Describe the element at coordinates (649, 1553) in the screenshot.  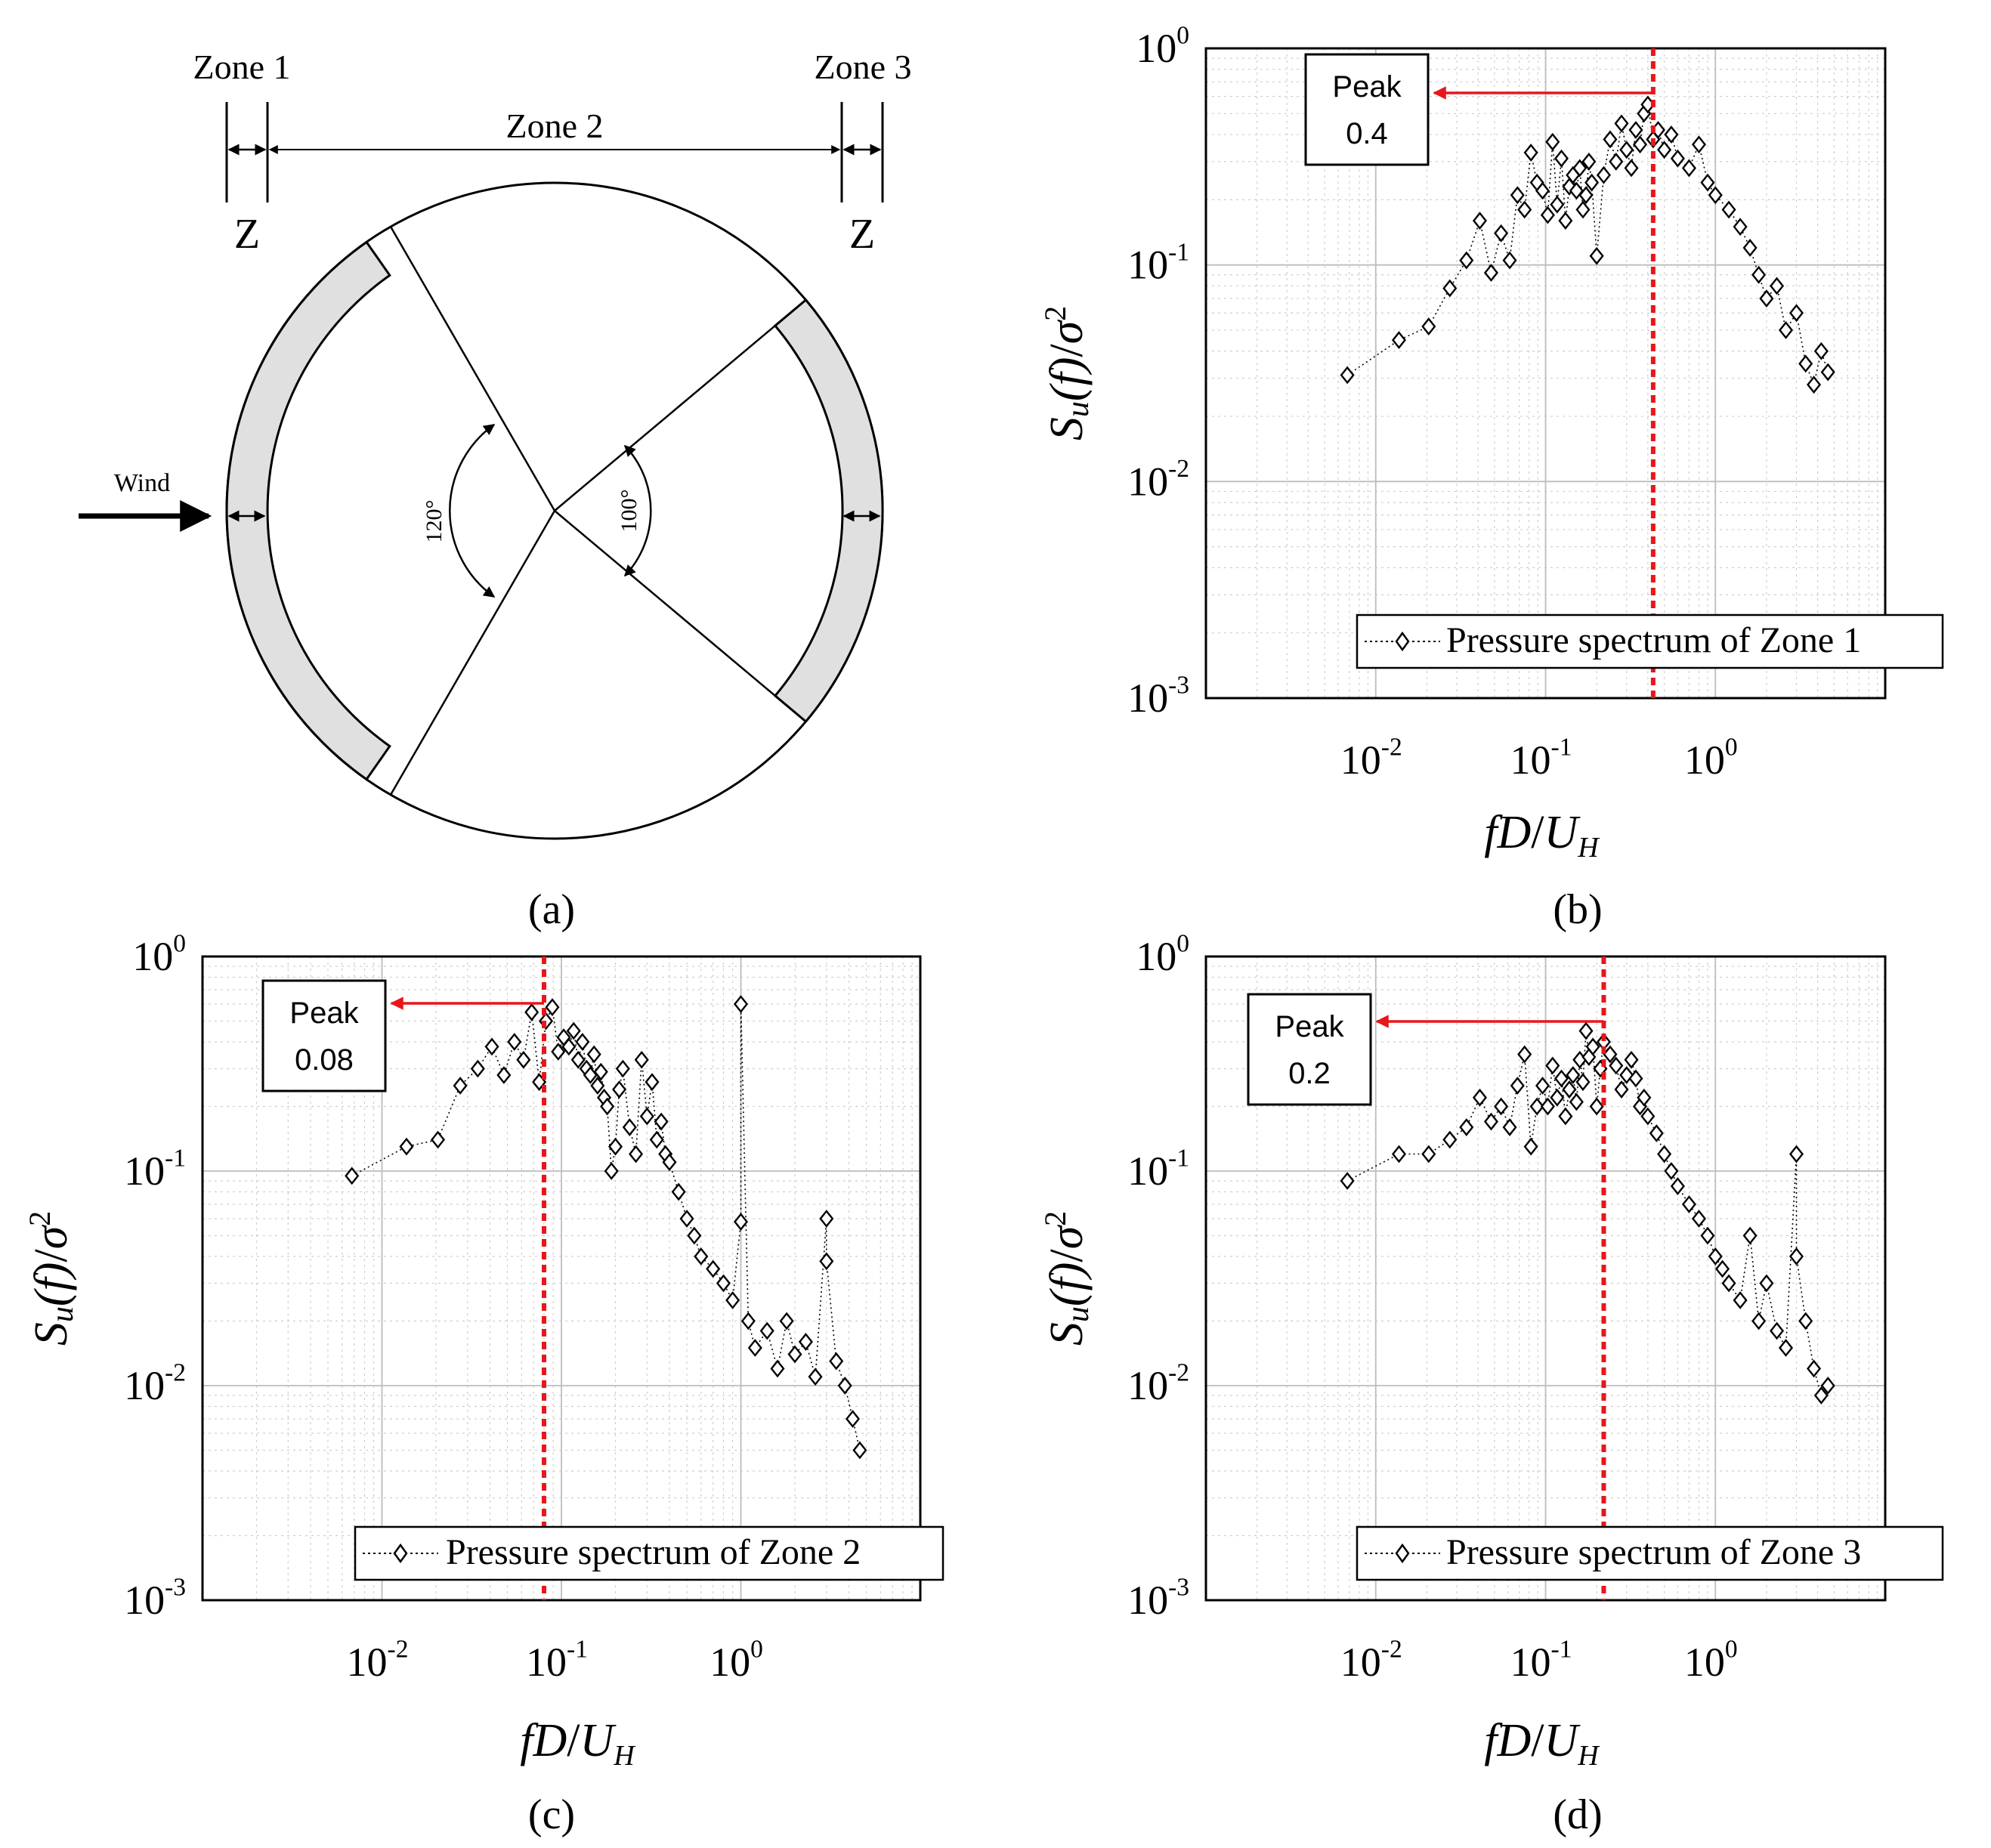
I see `chart-zone-2-legend: Pressure spectrum of Zone 2` at that location.